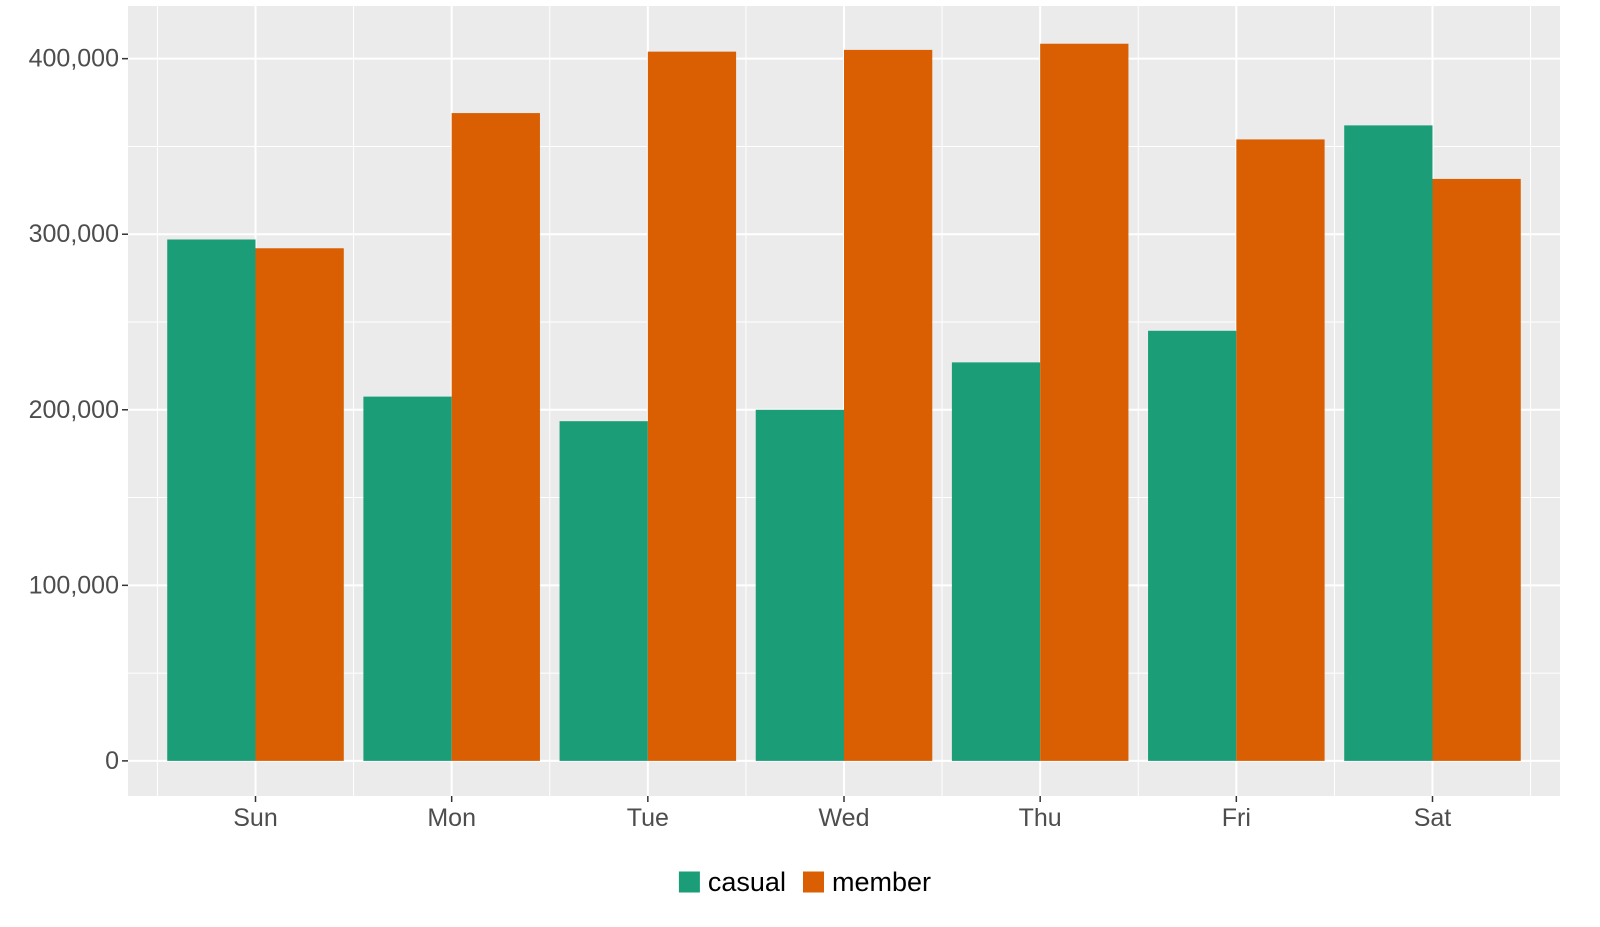  I want to click on x-axis: Sun Mon Tue Wed Thu Fri Sat, so click(842, 814).